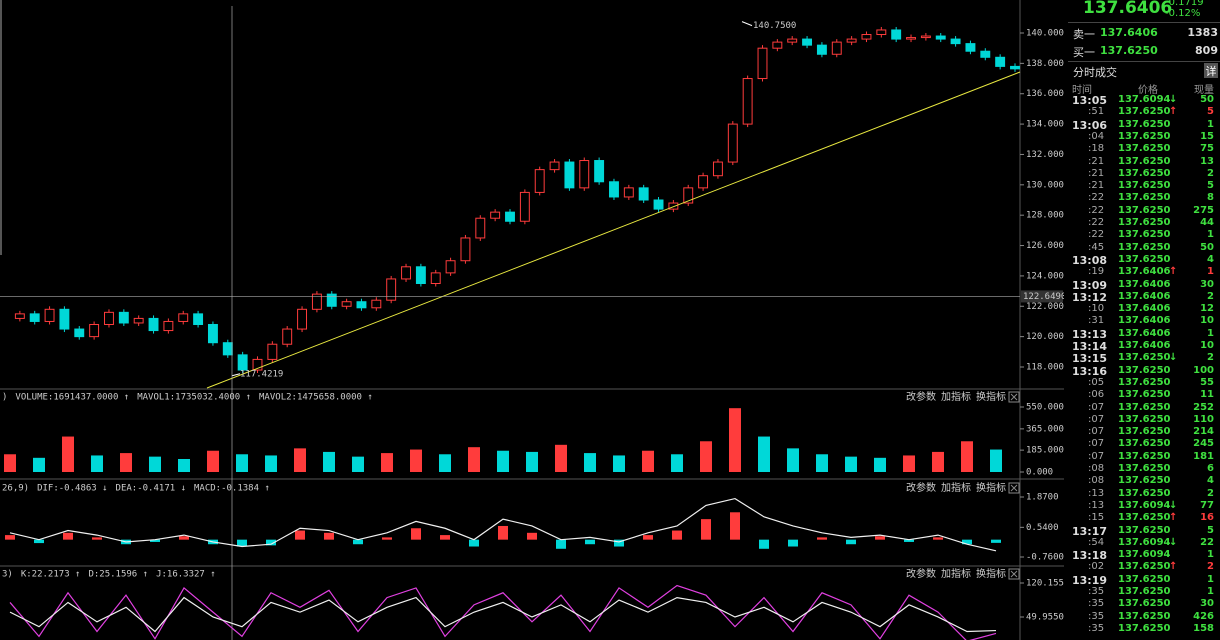 Image resolution: width=1220 pixels, height=640 pixels. Describe the element at coordinates (1090, 346) in the screenshot. I see `trade-time: 13:14` at that location.